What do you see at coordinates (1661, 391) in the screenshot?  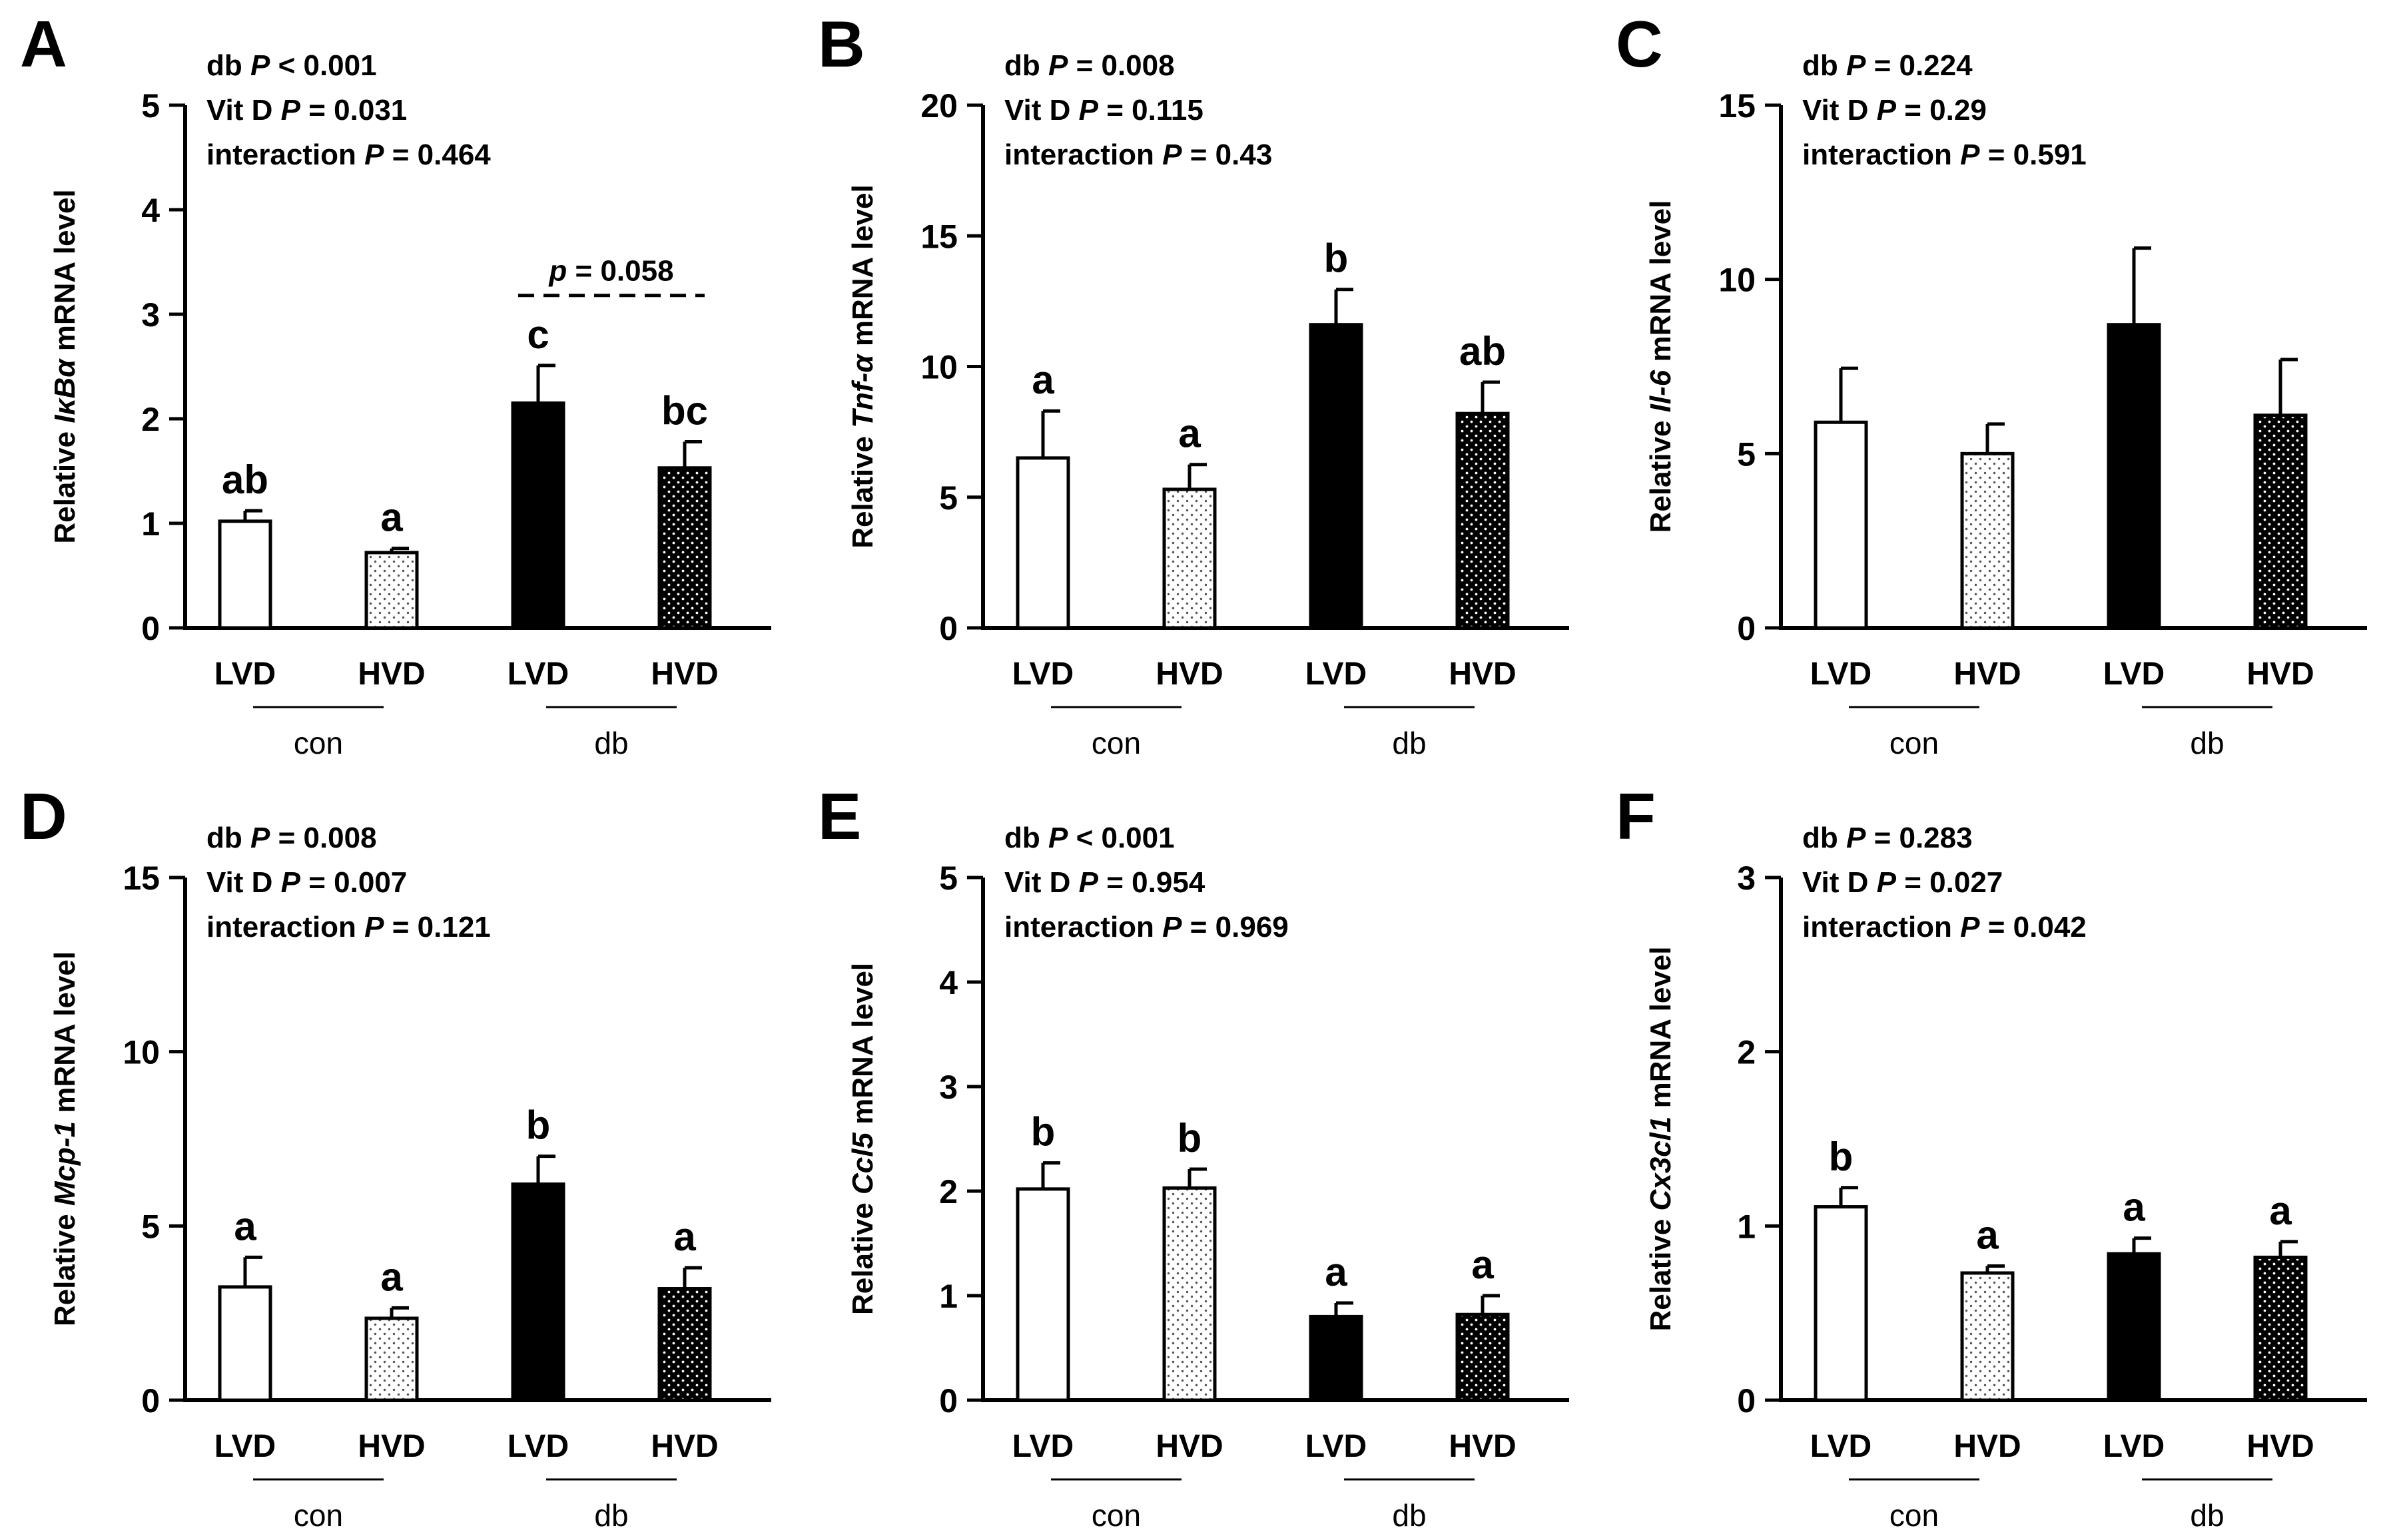 I see `y-axis-label-gene: Il-6` at bounding box center [1661, 391].